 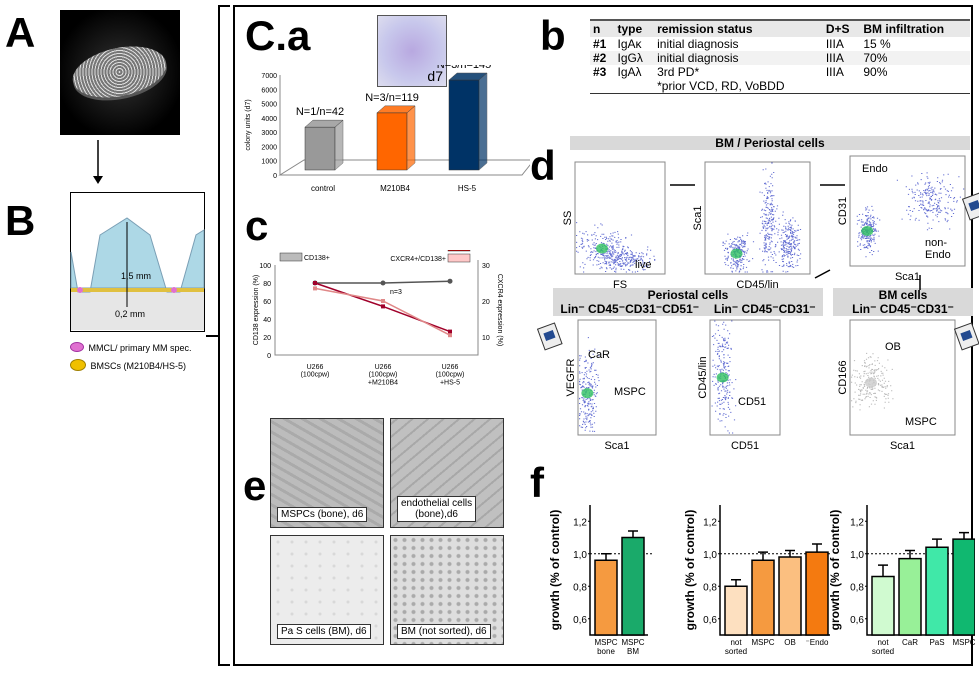 I want to click on table-header: n, so click(x=602, y=28).